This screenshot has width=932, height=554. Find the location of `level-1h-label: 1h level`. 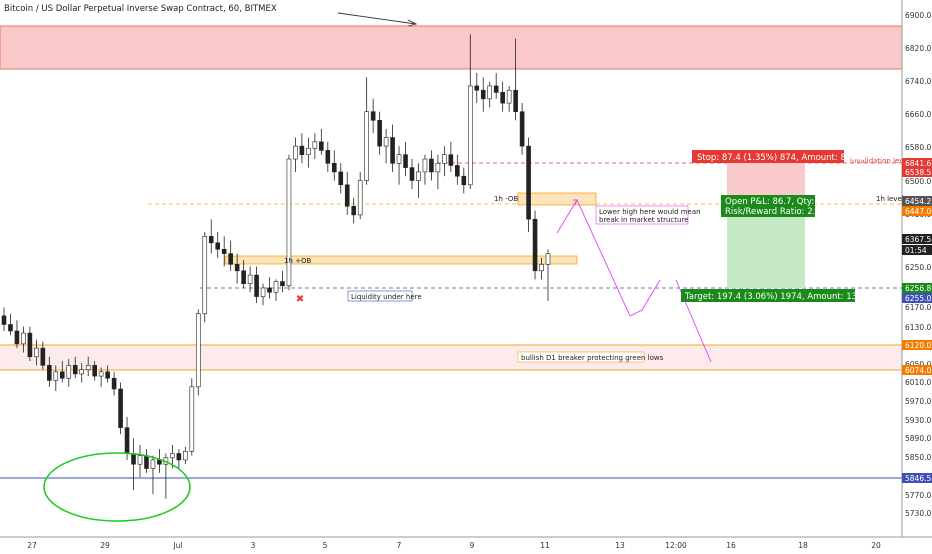

level-1h-label: 1h level is located at coordinates (890, 199).